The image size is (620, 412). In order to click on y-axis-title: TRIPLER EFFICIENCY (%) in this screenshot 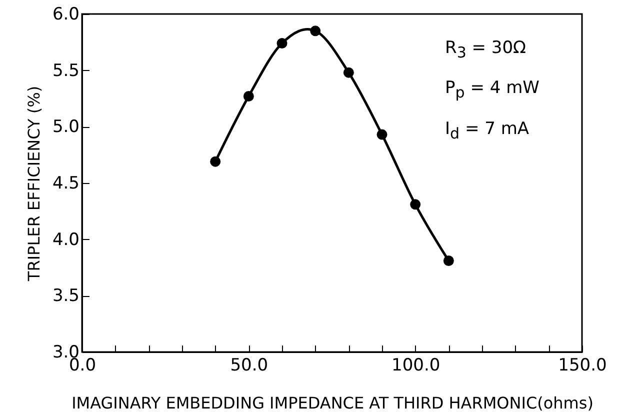, I will do `click(34, 184)`.